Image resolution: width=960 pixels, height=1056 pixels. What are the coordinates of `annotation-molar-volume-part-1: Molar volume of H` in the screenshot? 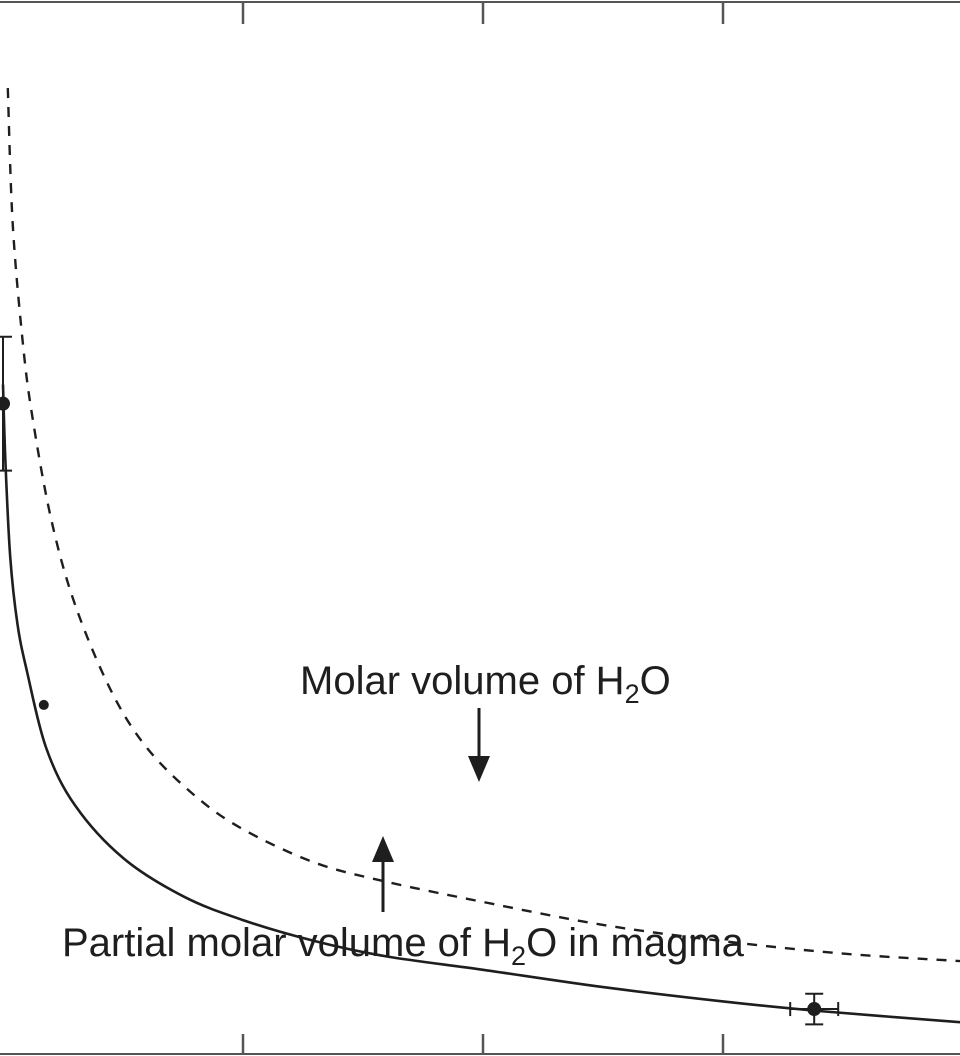 It's located at (462, 681).